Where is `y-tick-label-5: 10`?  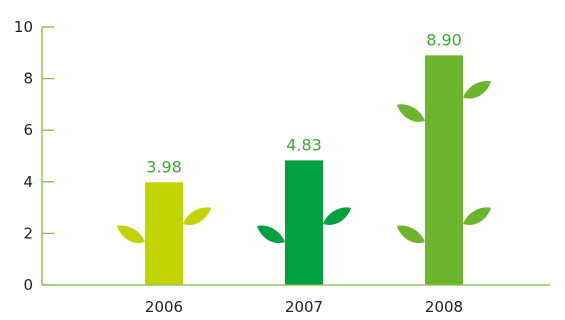 y-tick-label-5: 10 is located at coordinates (23, 27).